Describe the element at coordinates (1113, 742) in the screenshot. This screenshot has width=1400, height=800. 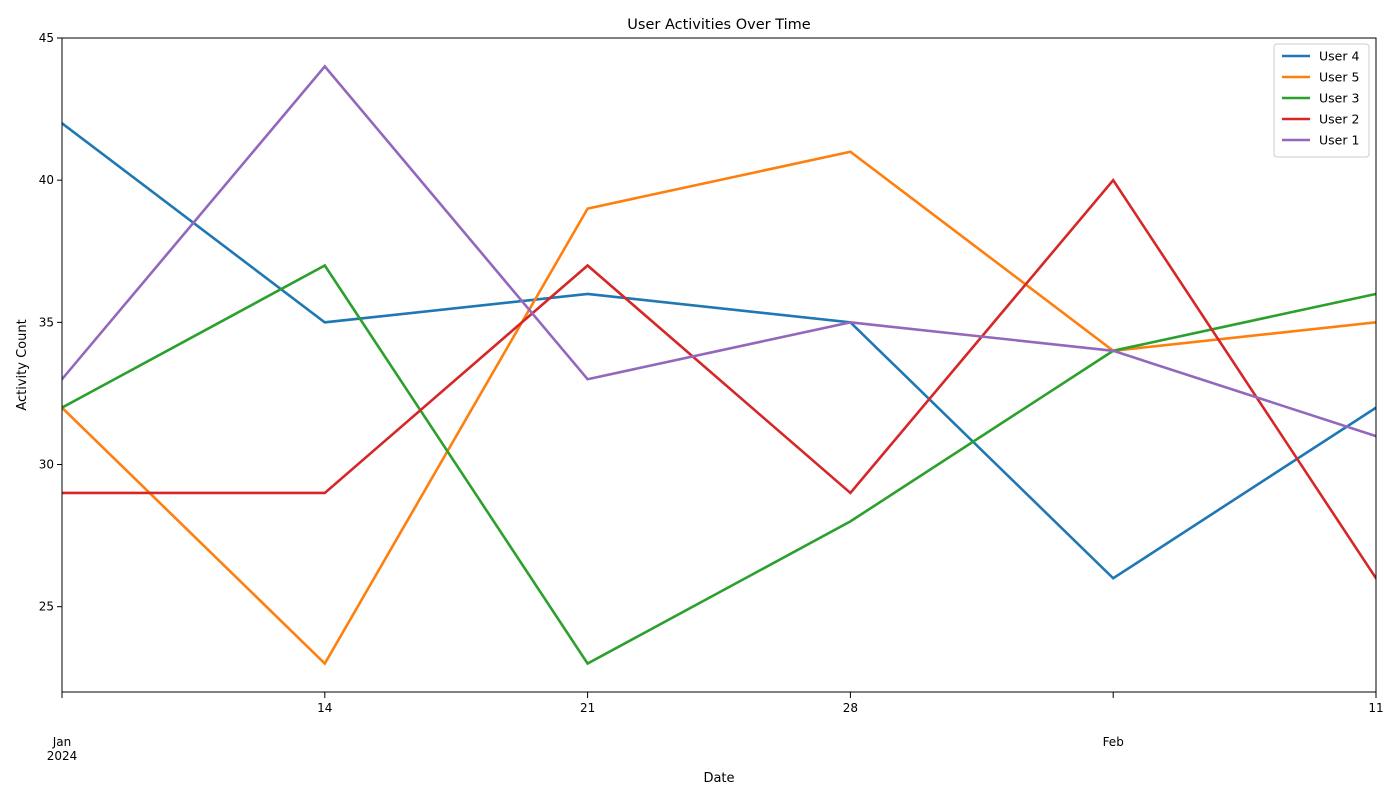
I see `x-tick-label: Feb` at that location.